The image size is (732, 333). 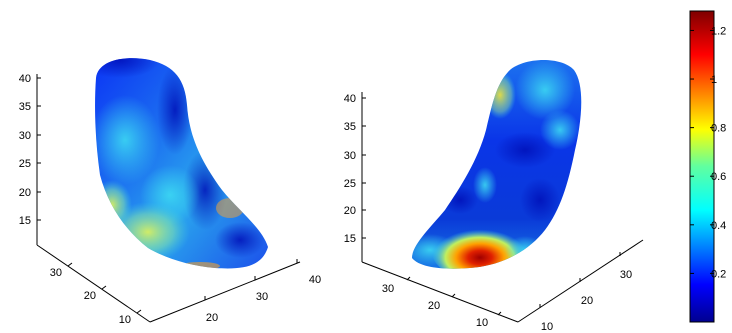 I want to click on colorbar: 1.2 1 0.8 0.6 0.4 0.2, so click(x=707, y=166).